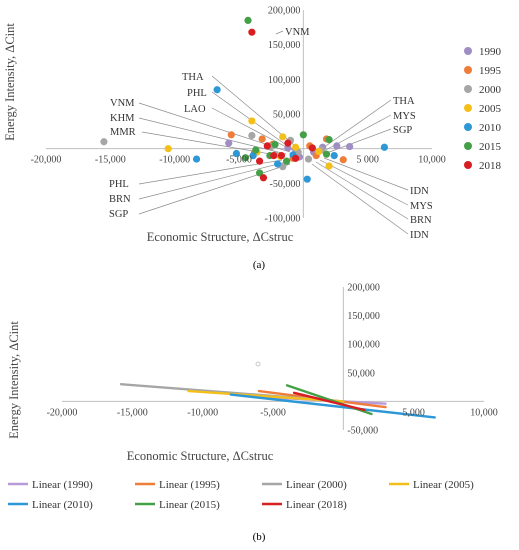  Describe the element at coordinates (284, 45) in the screenshot. I see `y-tick-label-a: 150,000` at that location.